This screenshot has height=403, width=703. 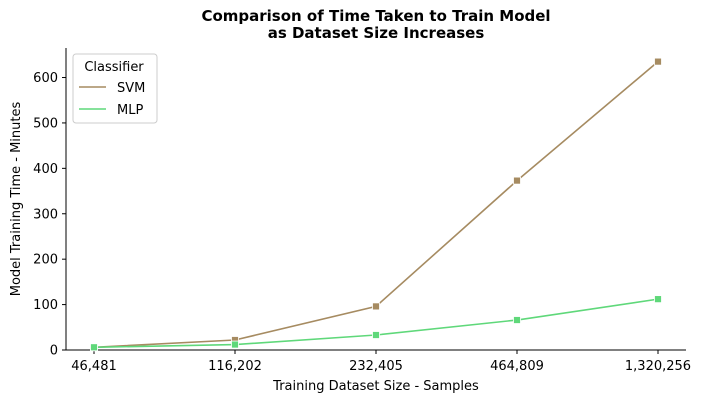 I want to click on legend-label-mlp: MLP, so click(x=130, y=110).